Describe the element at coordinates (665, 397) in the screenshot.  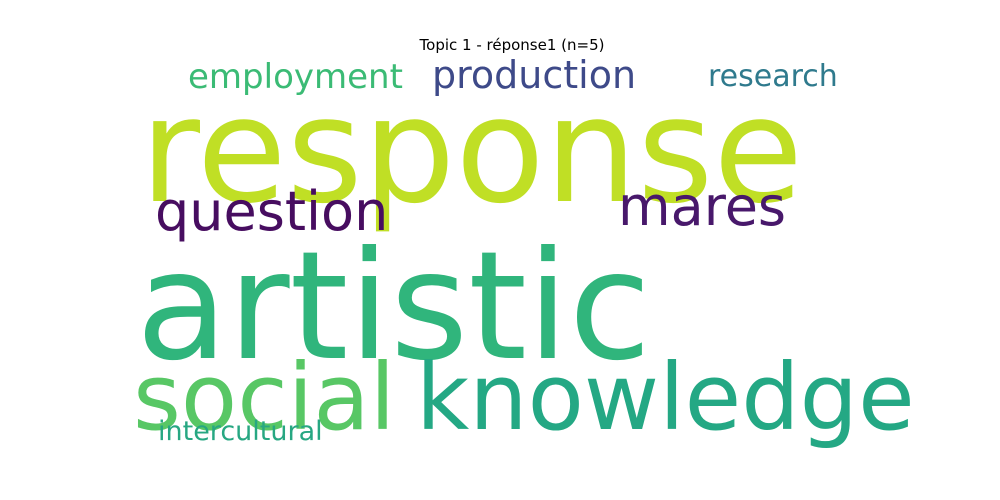
I see `word-knowledge: knowledge` at that location.